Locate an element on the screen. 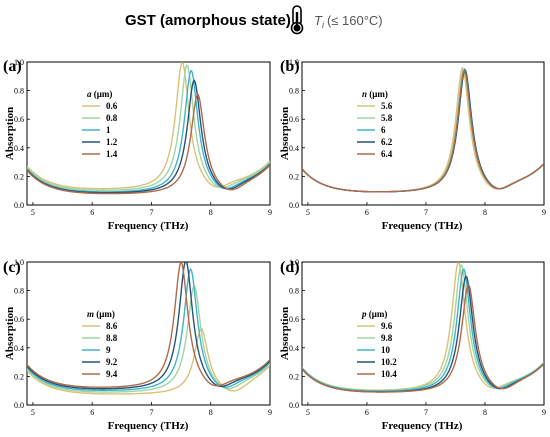 This screenshot has height=437, width=550. legend-entry: 6.4 is located at coordinates (387, 154).